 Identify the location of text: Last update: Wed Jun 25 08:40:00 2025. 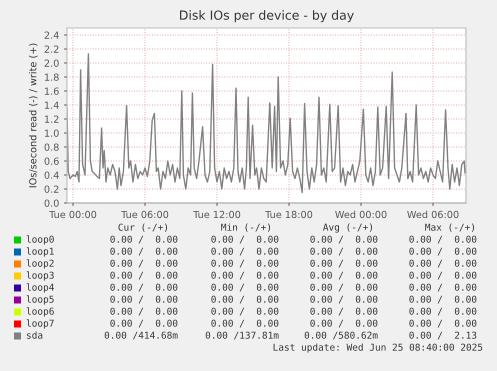
(378, 348).